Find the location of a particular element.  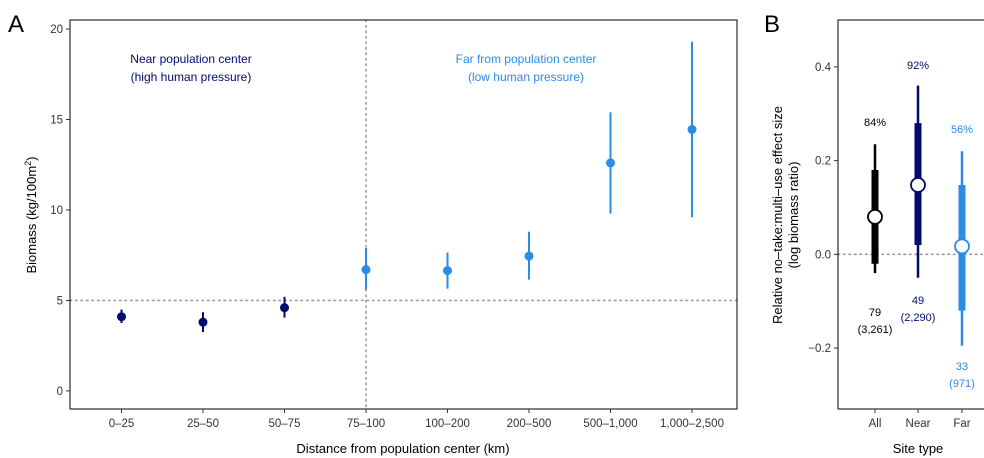

b-y-tick-label-1: 0.0 is located at coordinates (823, 255).